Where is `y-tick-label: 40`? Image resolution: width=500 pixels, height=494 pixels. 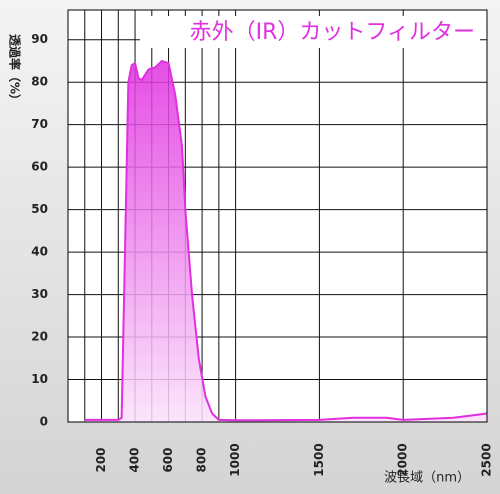
y-tick-label: 40 is located at coordinates (39, 252).